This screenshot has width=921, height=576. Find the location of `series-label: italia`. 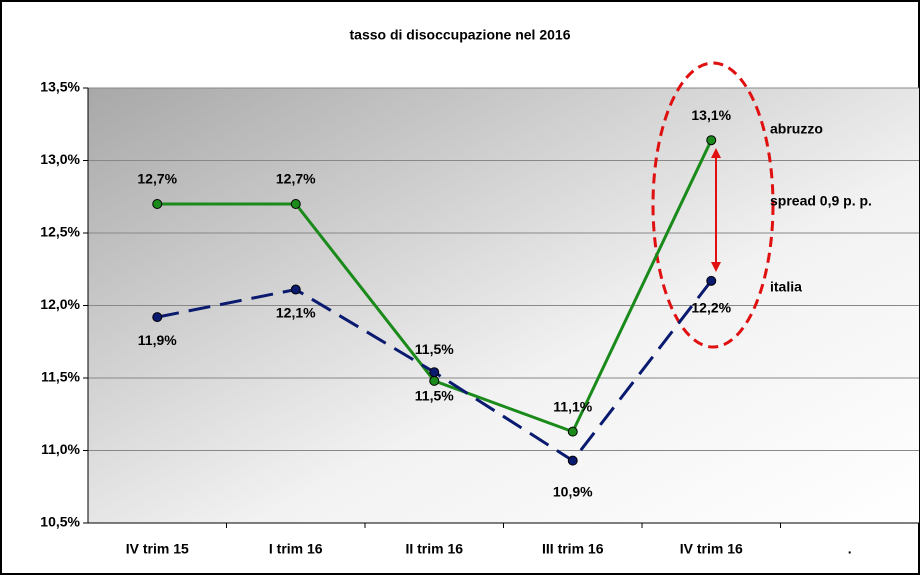

series-label: italia is located at coordinates (786, 287).